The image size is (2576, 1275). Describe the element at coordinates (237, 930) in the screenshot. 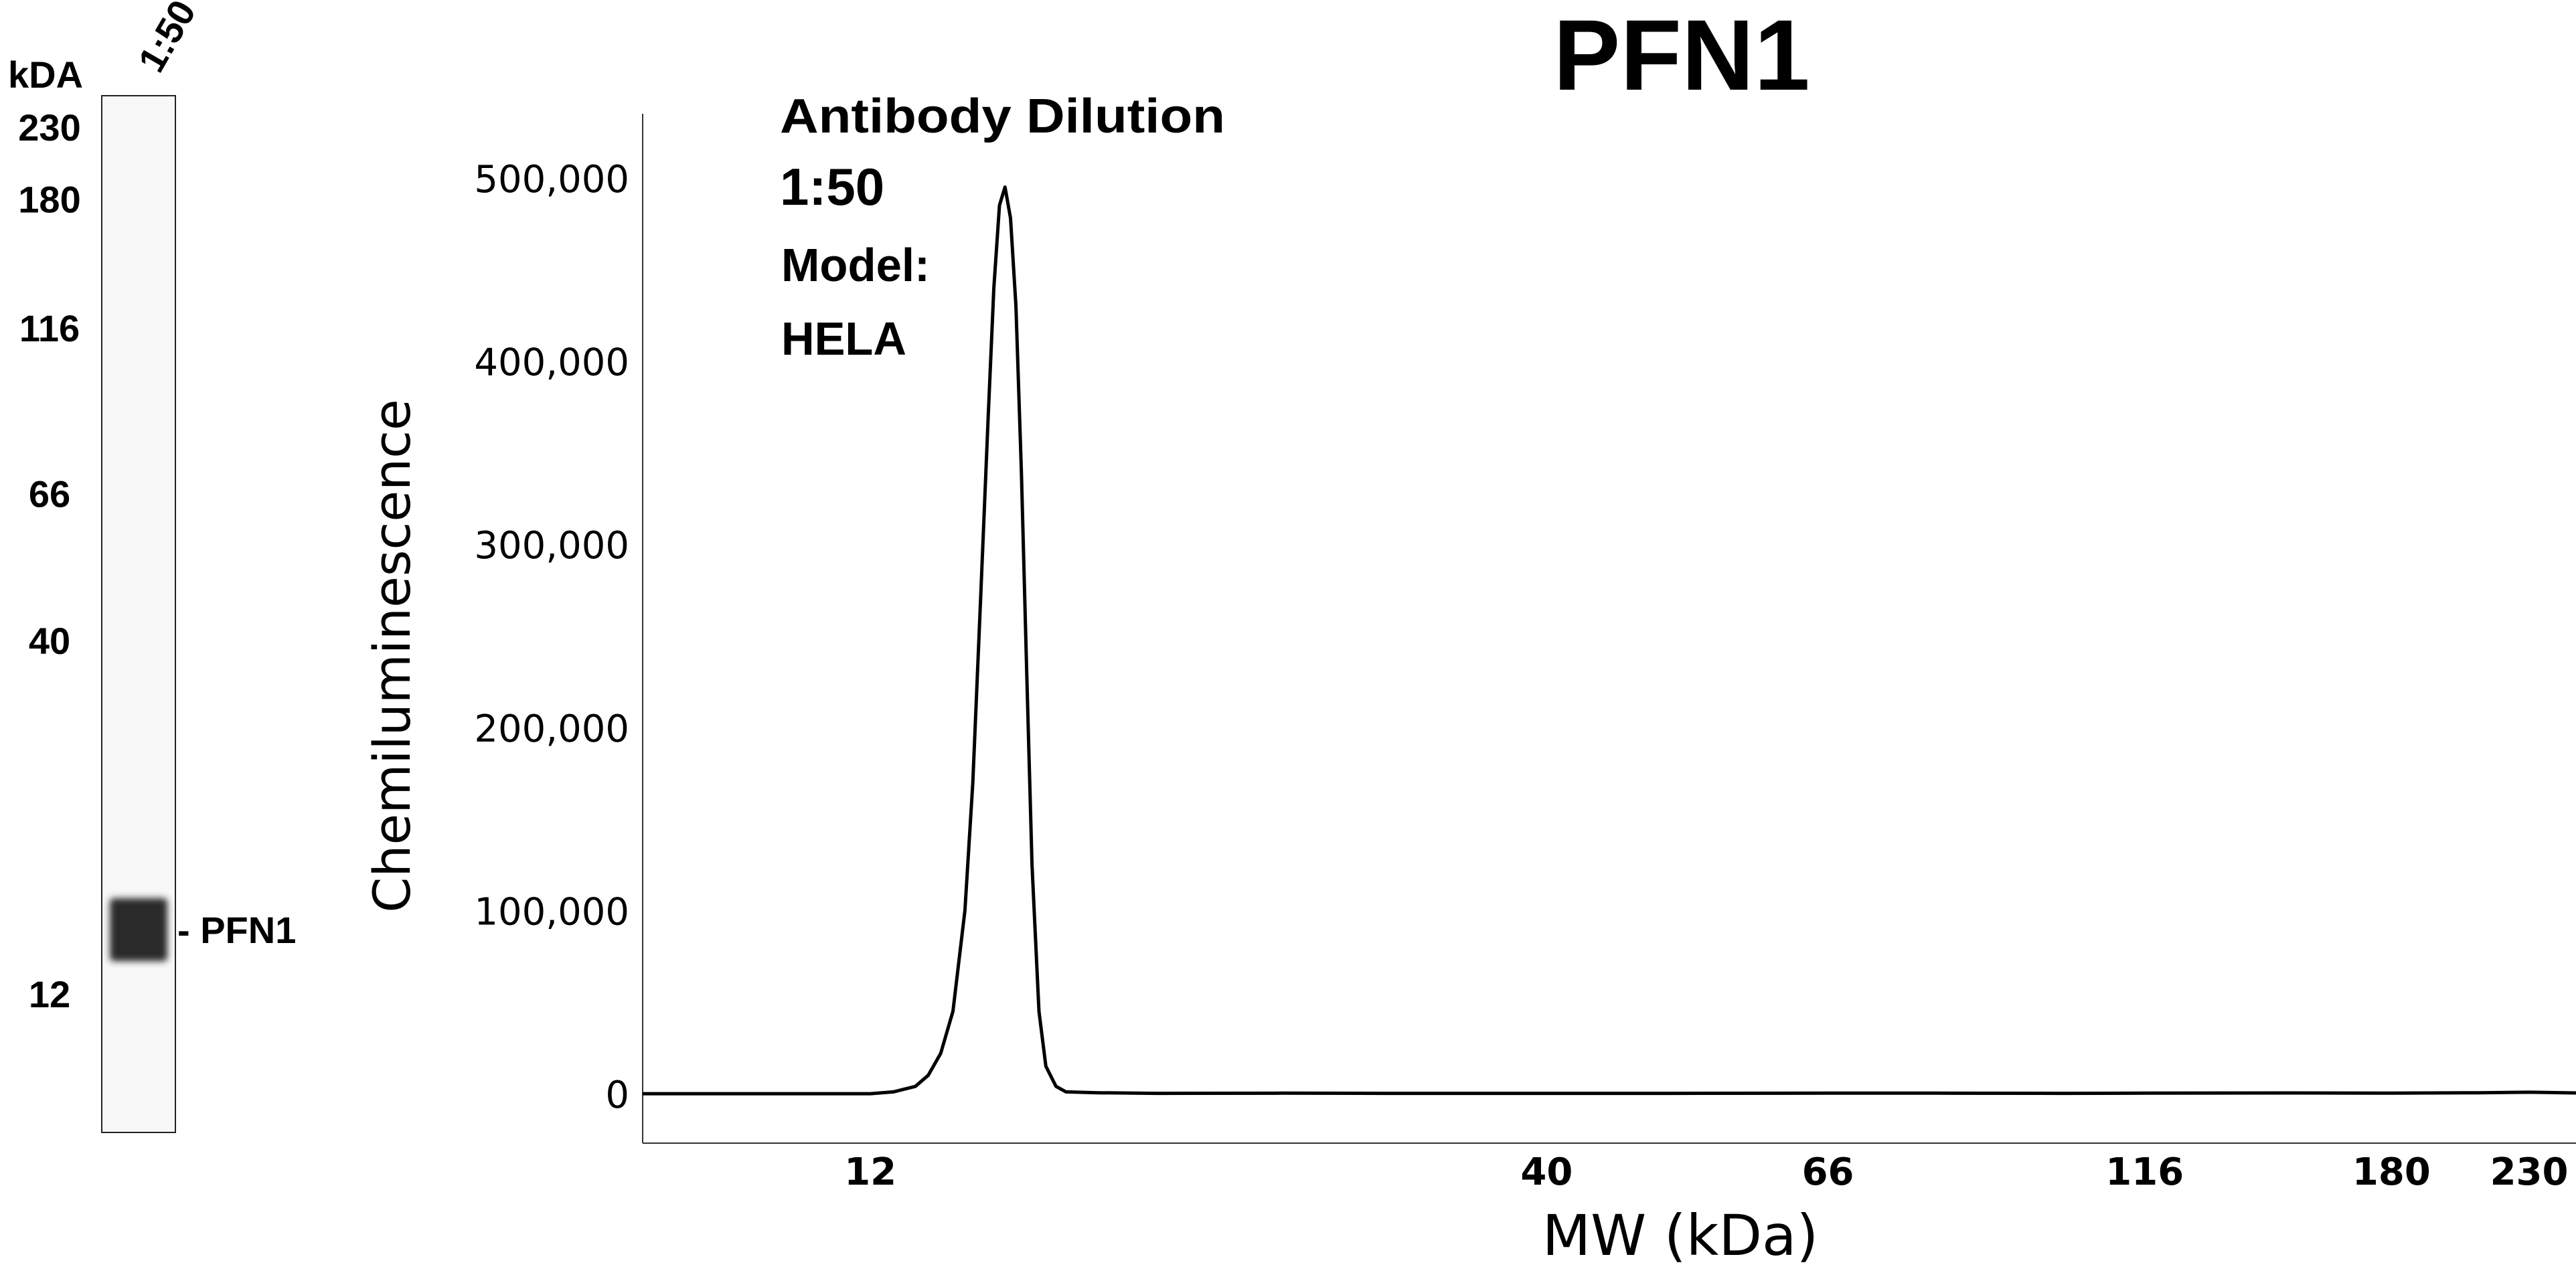

I see `blot-band-label: - PFN1` at that location.